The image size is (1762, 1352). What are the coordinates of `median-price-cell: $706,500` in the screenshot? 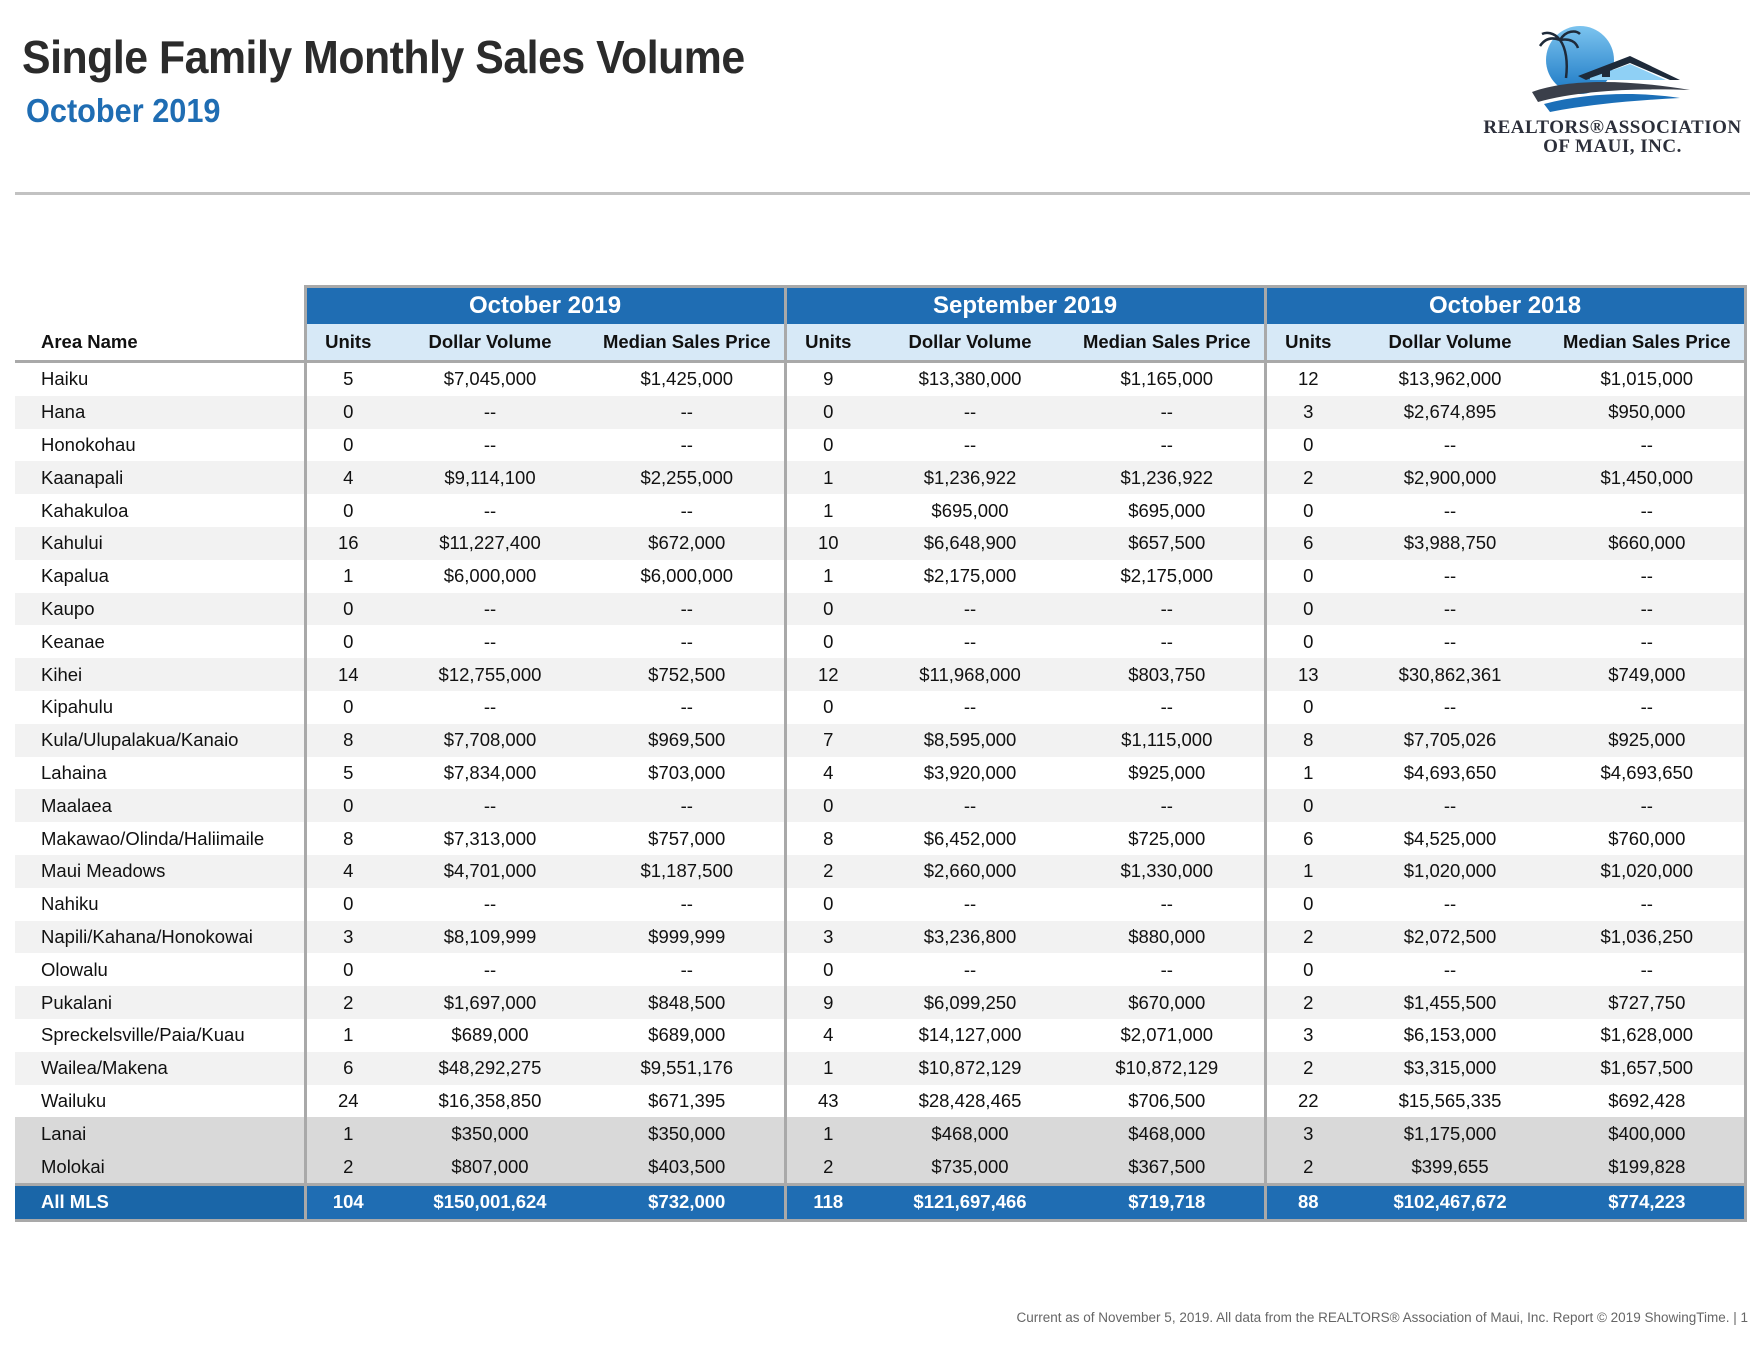 It's located at (1168, 1101).